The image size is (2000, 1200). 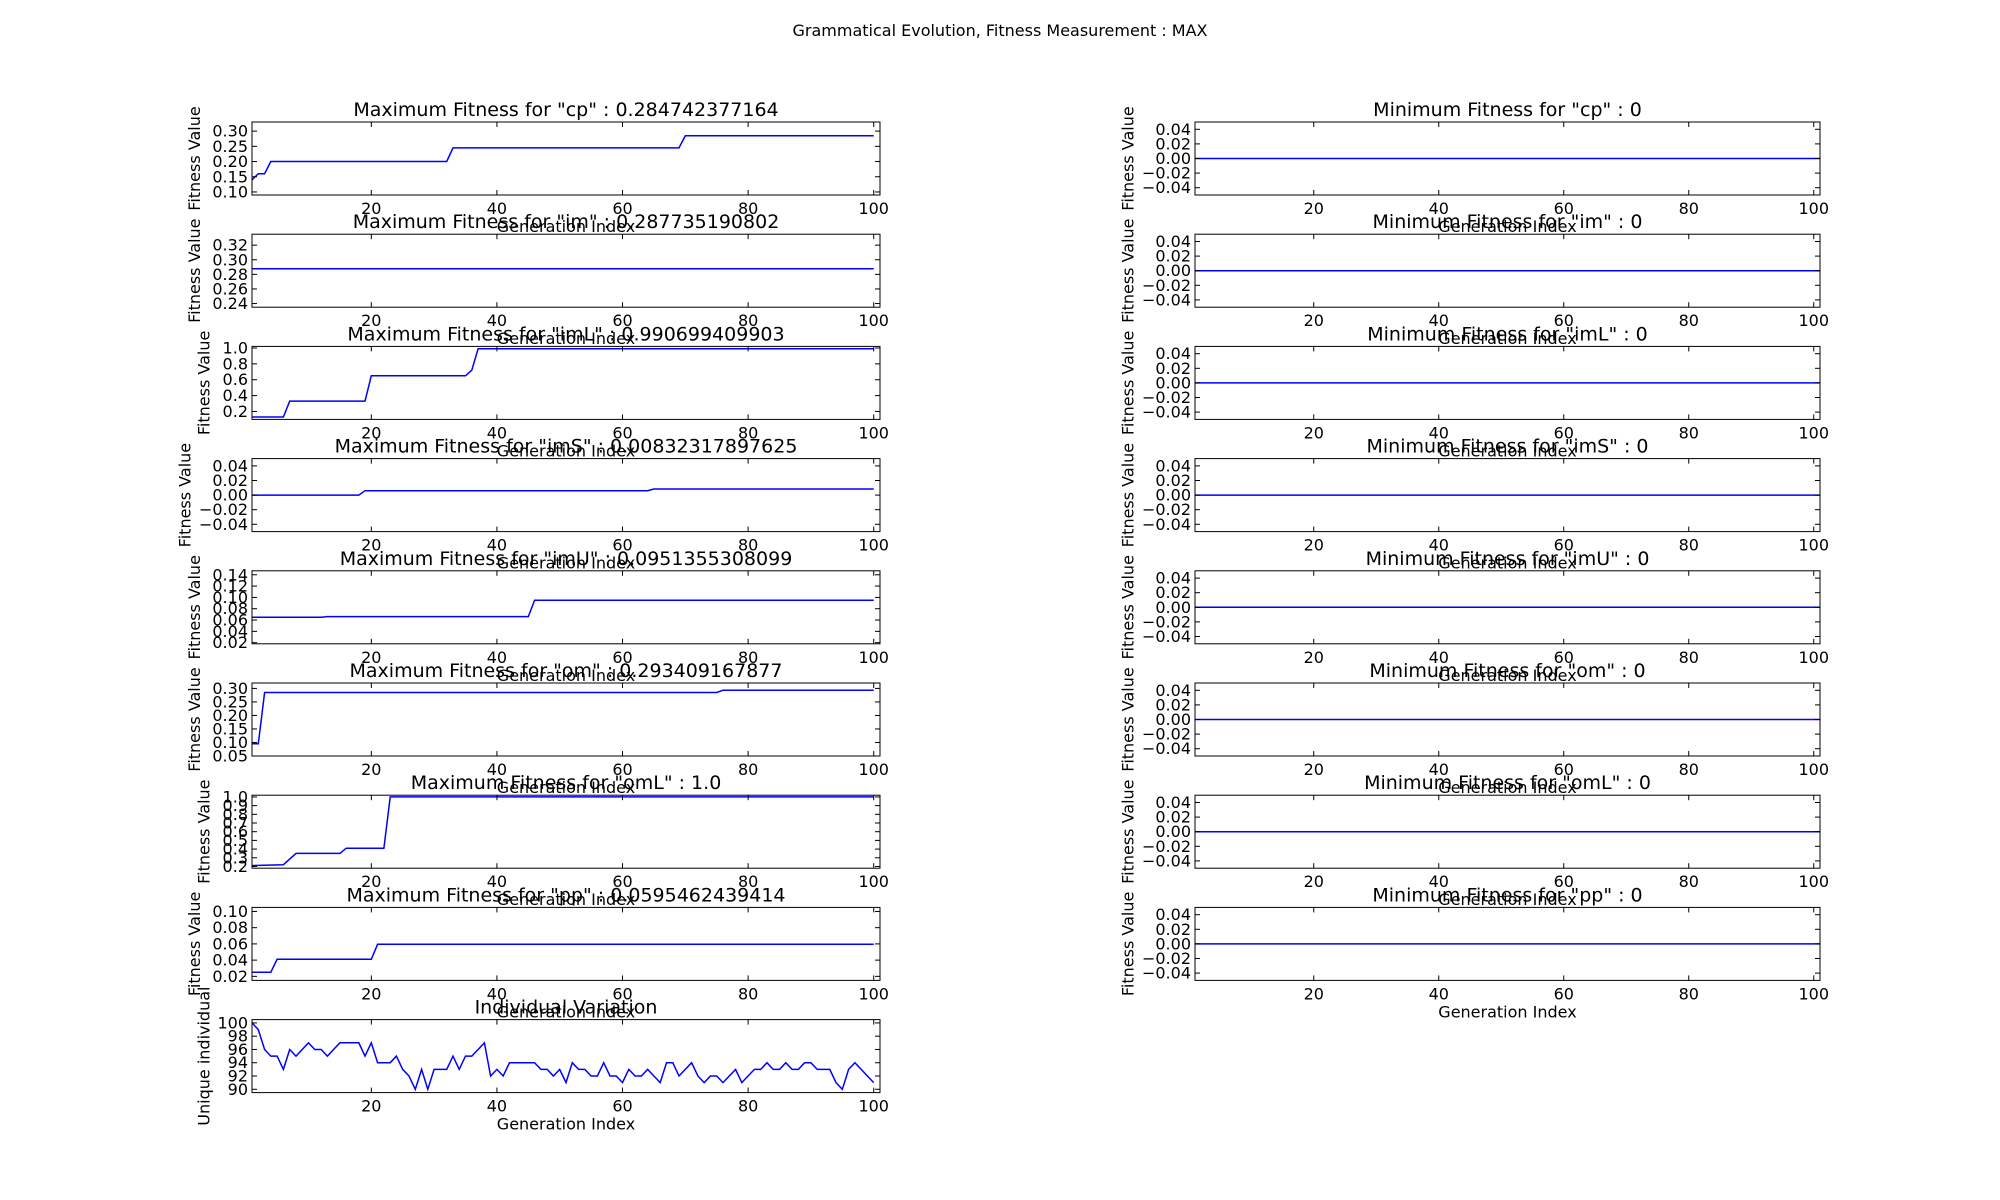 What do you see at coordinates (371, 769) in the screenshot?
I see `chart-left-5-x-tick-label: 20` at bounding box center [371, 769].